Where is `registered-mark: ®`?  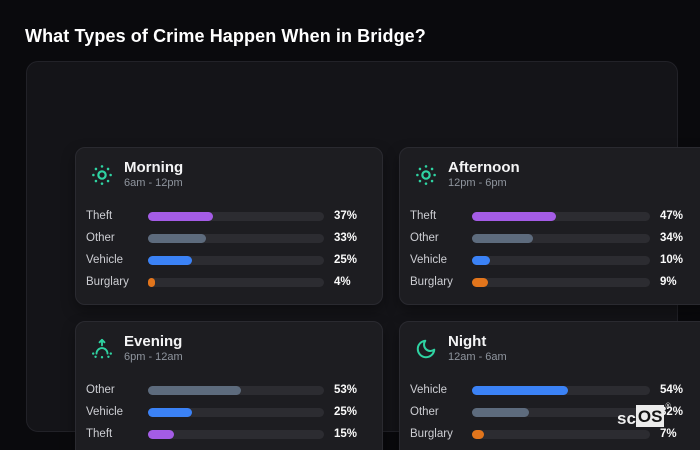 registered-mark: ® is located at coordinates (668, 406).